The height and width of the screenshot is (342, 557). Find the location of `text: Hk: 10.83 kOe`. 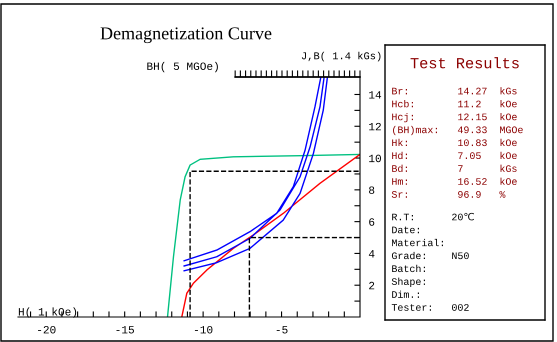

text: Hk: 10.83 kOe is located at coordinates (454, 142).